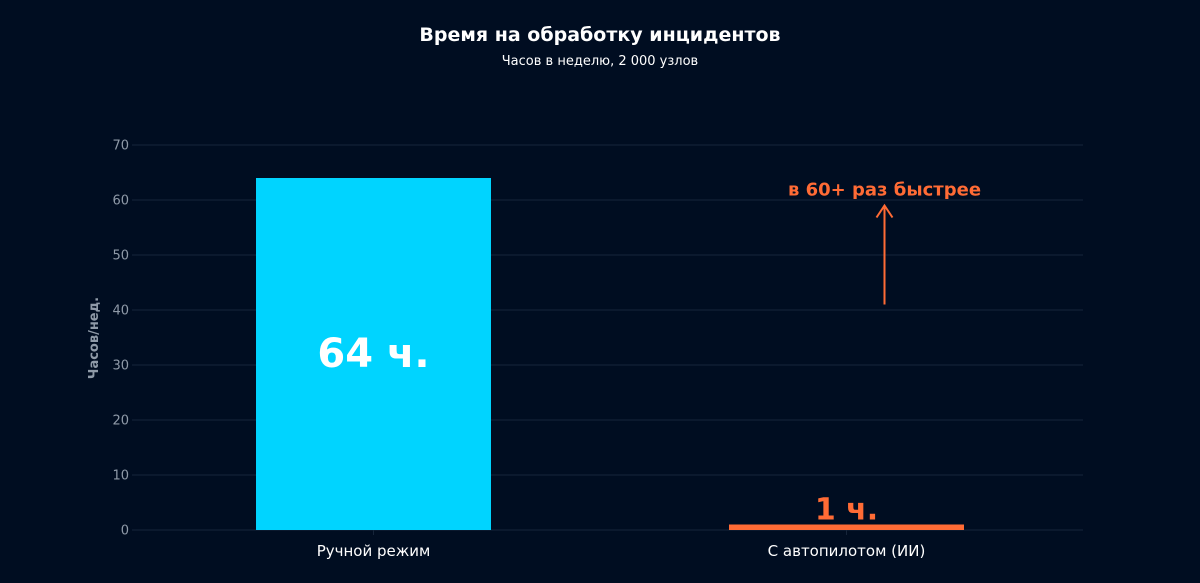 The height and width of the screenshot is (583, 1200). What do you see at coordinates (374, 551) in the screenshot?
I see `x-category-label: Ручной режим` at bounding box center [374, 551].